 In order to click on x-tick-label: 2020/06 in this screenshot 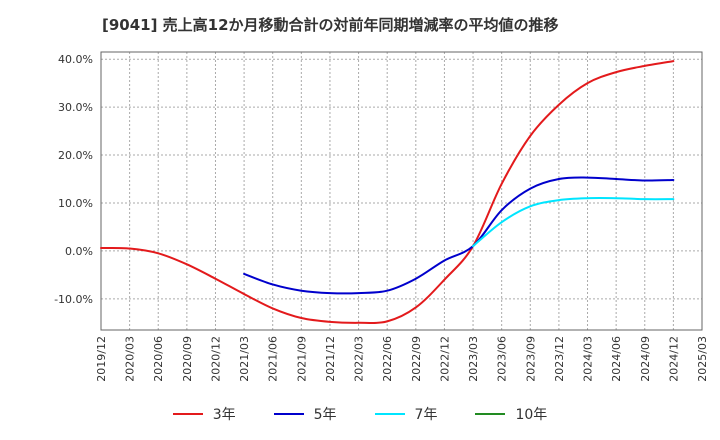, I will do `click(158, 359)`.